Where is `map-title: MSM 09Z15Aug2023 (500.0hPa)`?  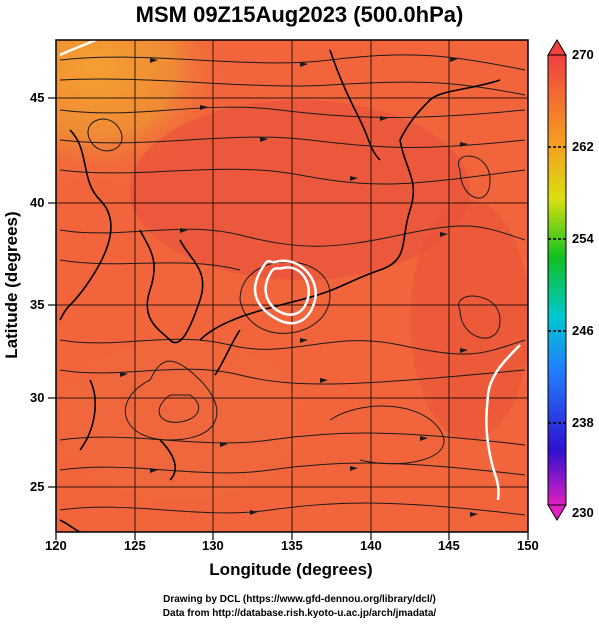 map-title: MSM 09Z15Aug2023 (500.0hPa) is located at coordinates (299, 14).